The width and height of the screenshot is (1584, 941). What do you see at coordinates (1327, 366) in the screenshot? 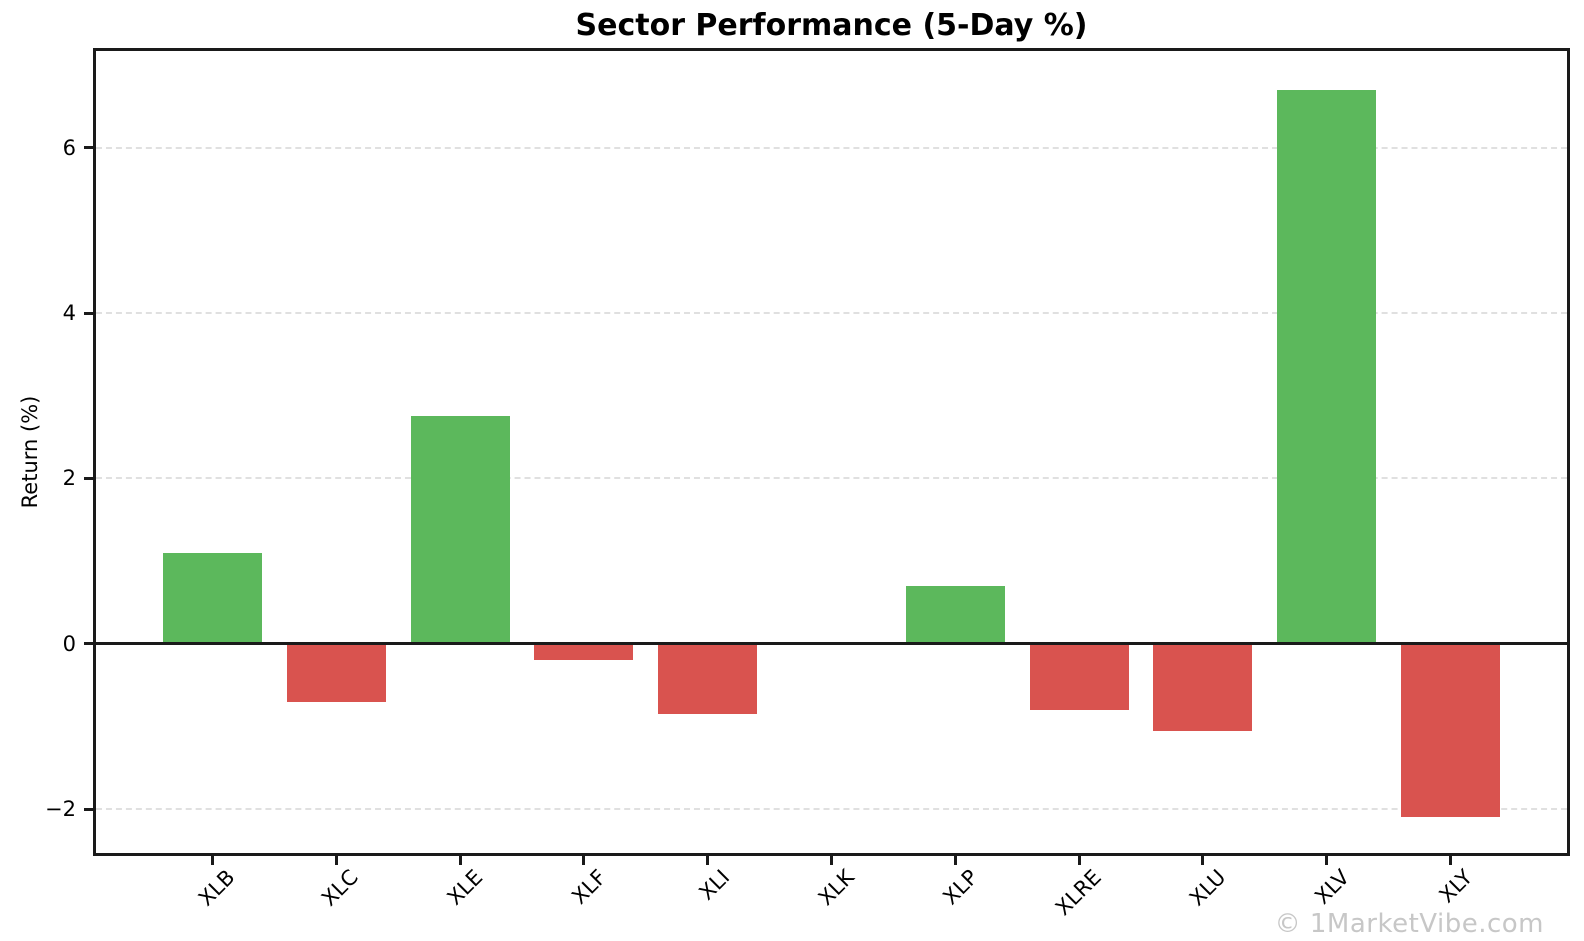
I see `bar-XLV` at bounding box center [1327, 366].